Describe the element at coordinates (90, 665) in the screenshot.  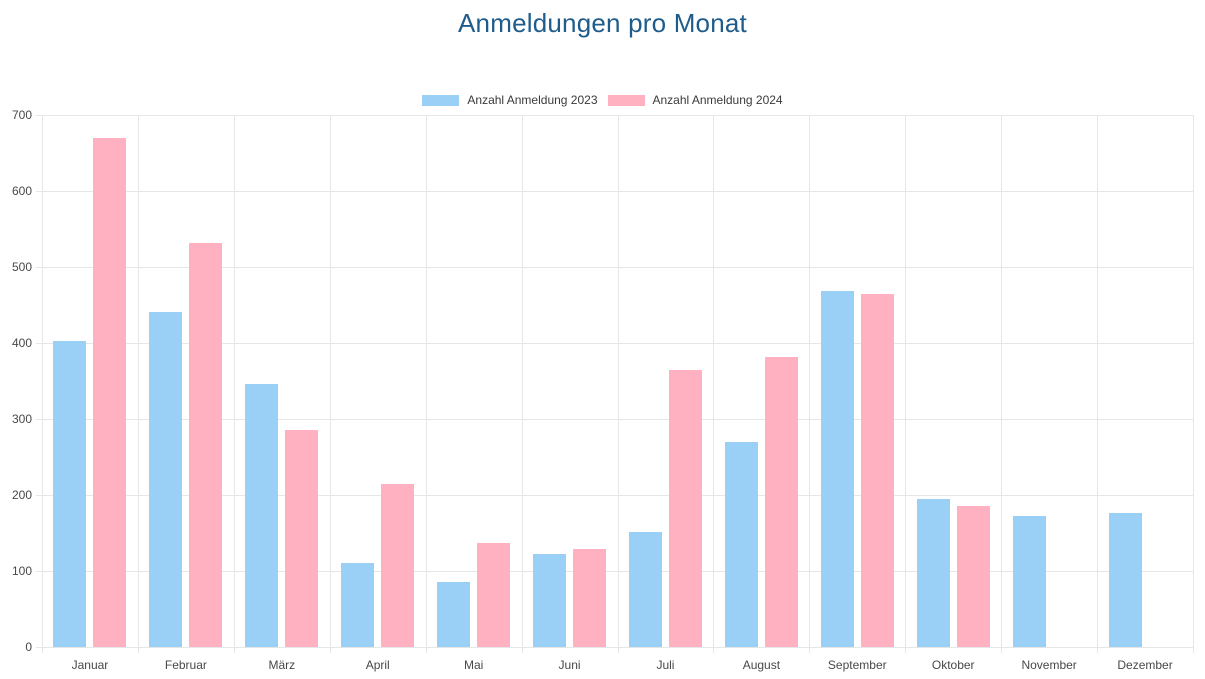
I see `x-category-label: Januar` at that location.